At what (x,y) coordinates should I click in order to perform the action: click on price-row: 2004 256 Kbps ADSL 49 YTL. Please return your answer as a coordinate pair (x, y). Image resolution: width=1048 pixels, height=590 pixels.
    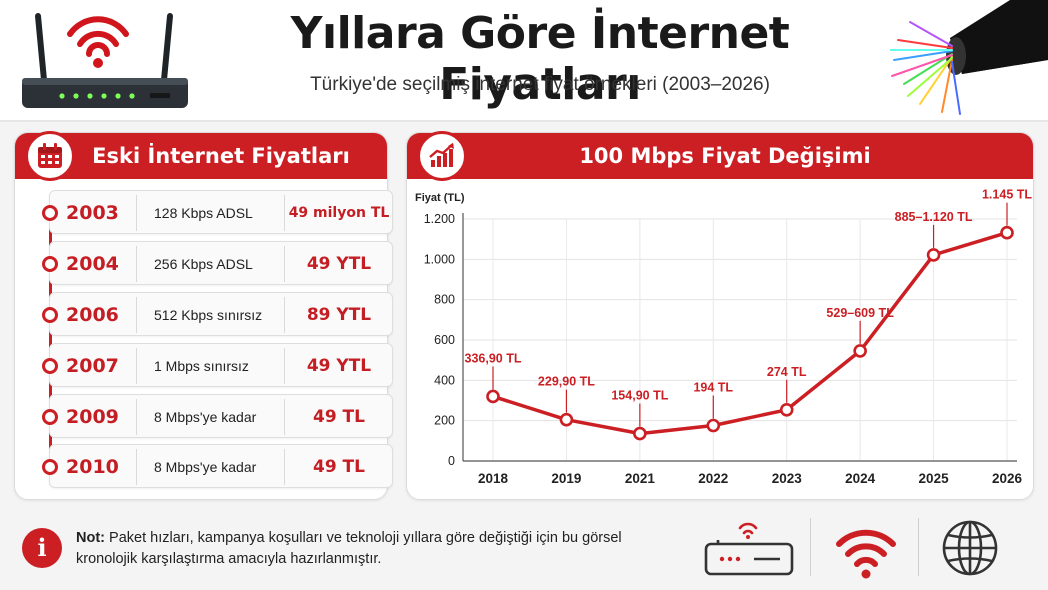
    Looking at the image, I should click on (217, 263).